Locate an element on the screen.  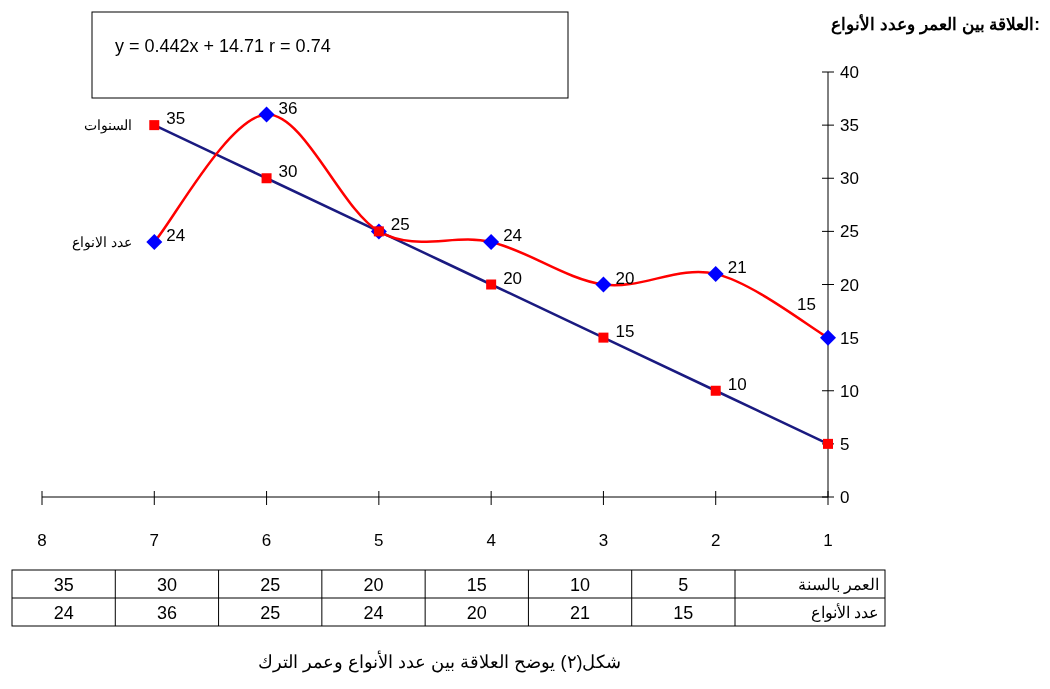
x-tick-label: 4 is located at coordinates (491, 540).